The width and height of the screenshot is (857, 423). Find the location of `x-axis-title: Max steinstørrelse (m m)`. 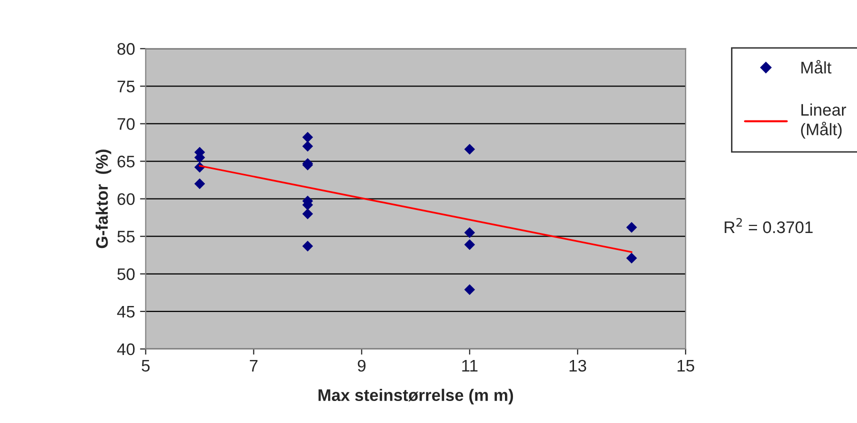

x-axis-title: Max steinstørrelse (m m) is located at coordinates (416, 396).